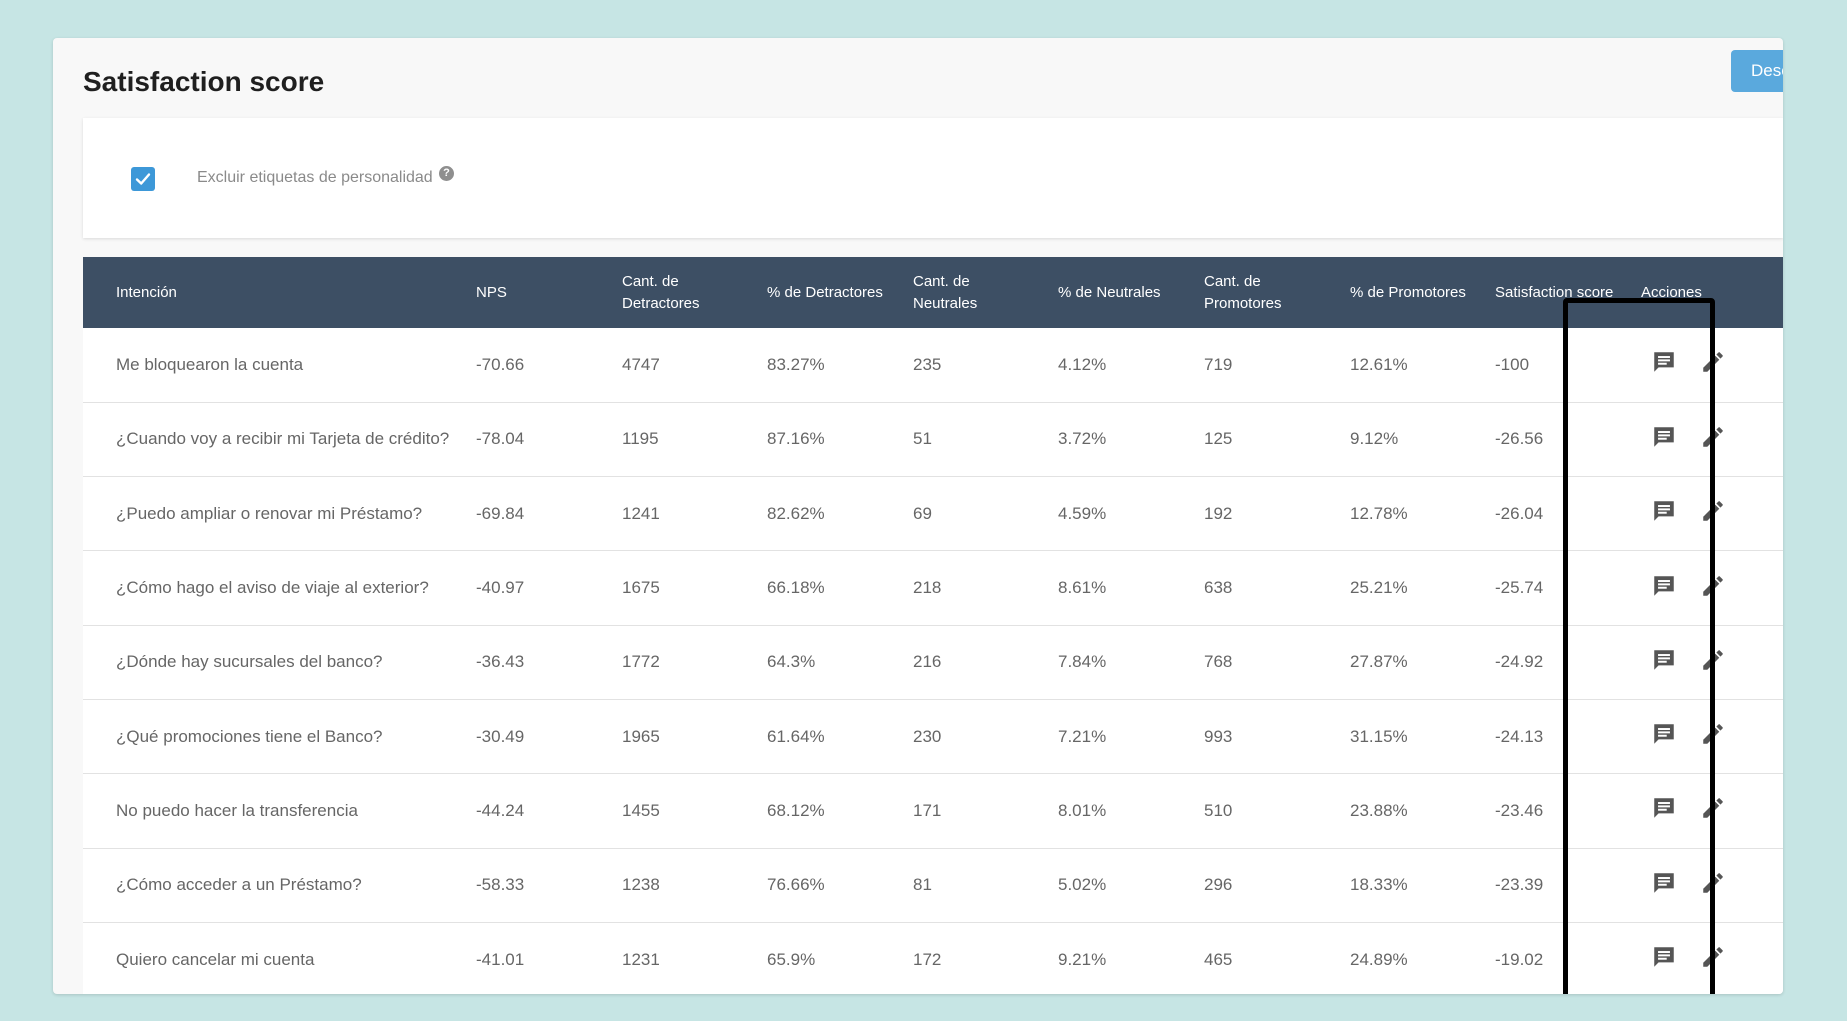 The width and height of the screenshot is (1847, 1021). Describe the element at coordinates (796, 364) in the screenshot. I see `cell-detractor-pct: 83.27%` at that location.